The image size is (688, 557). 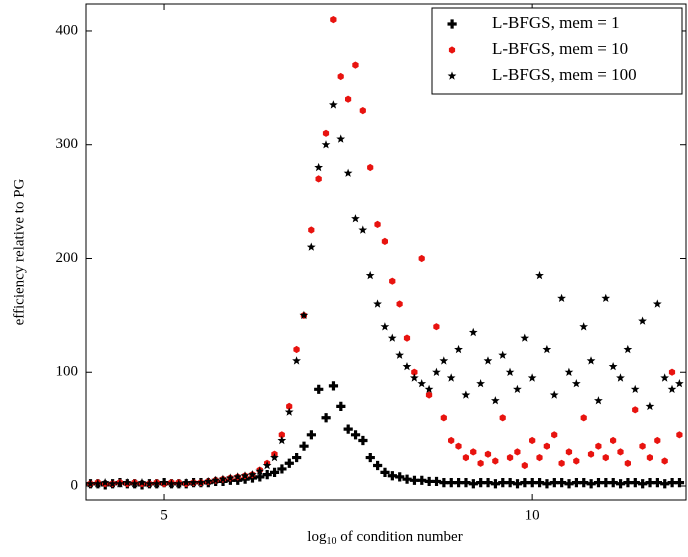 I want to click on legend-label: L-BFGS, mem = 1, so click(x=556, y=22).